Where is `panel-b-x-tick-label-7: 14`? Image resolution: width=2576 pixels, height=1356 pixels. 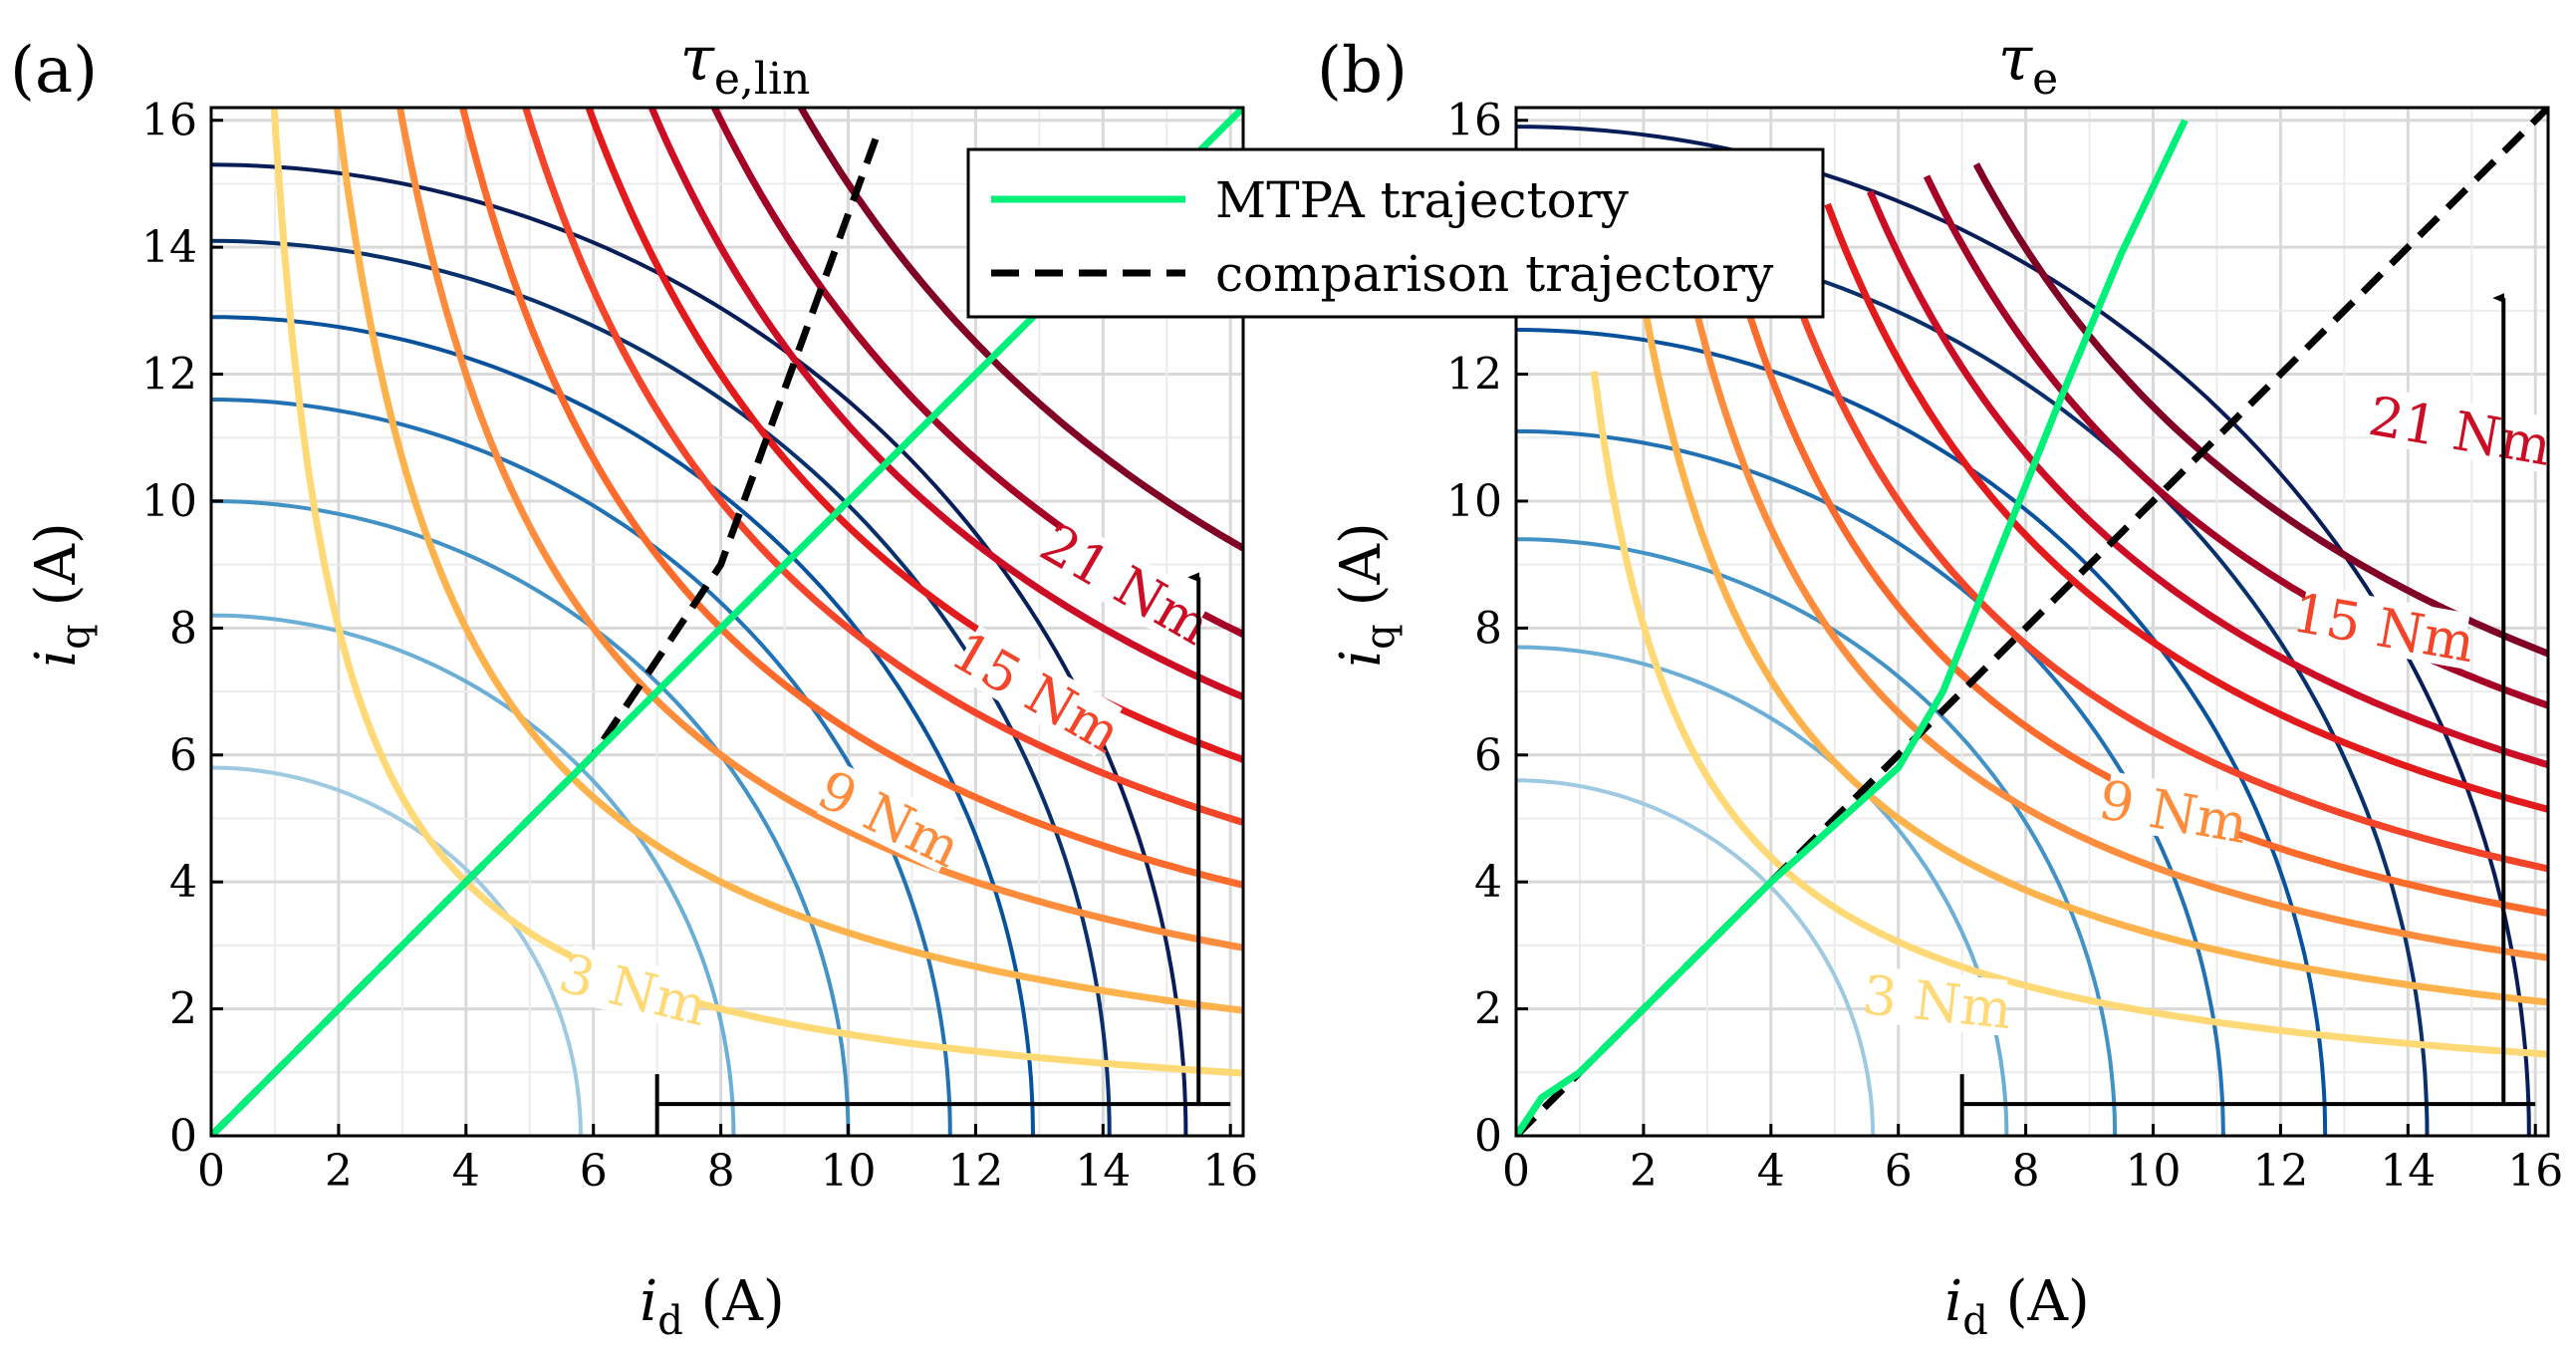 panel-b-x-tick-label-7: 14 is located at coordinates (2408, 1171).